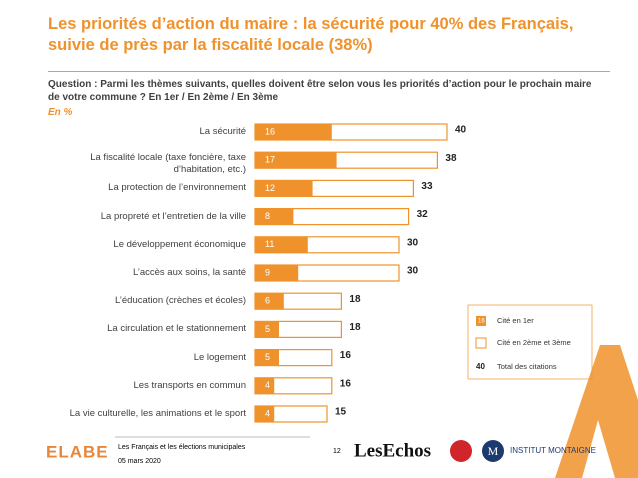 This screenshot has height=478, width=638. I want to click on unit-note: En %, so click(60, 112).